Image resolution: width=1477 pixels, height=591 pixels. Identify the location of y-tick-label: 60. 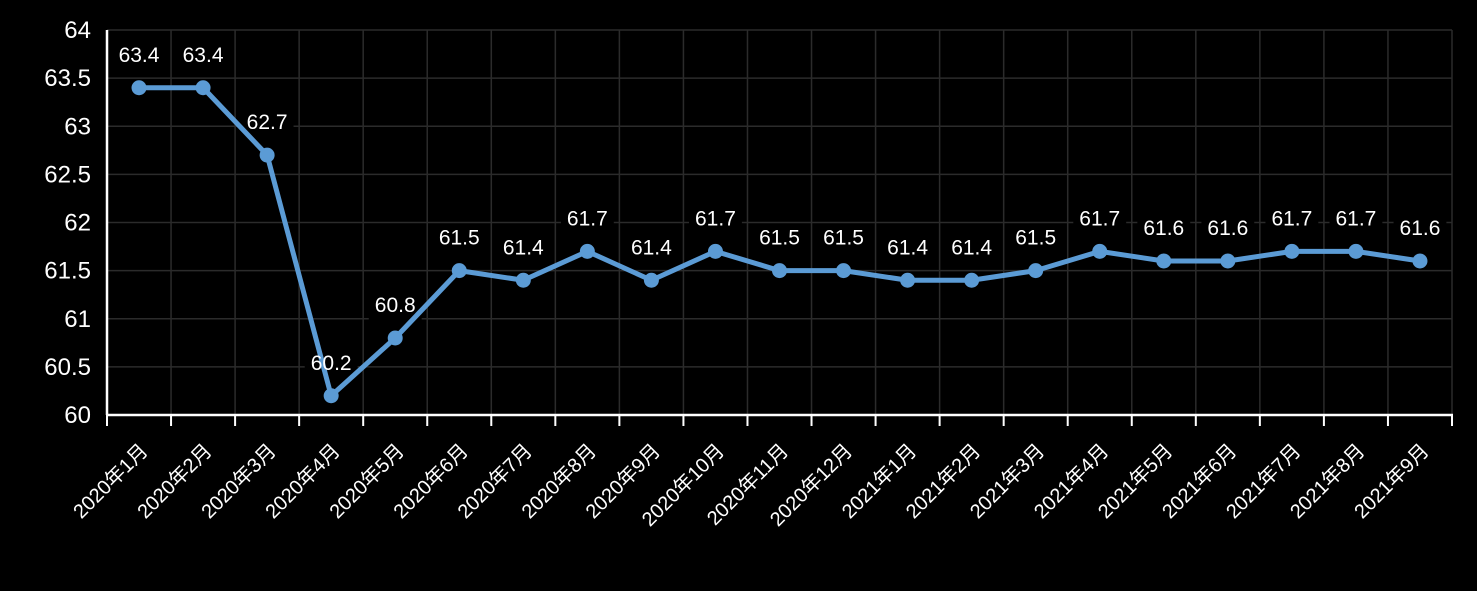
(77, 415).